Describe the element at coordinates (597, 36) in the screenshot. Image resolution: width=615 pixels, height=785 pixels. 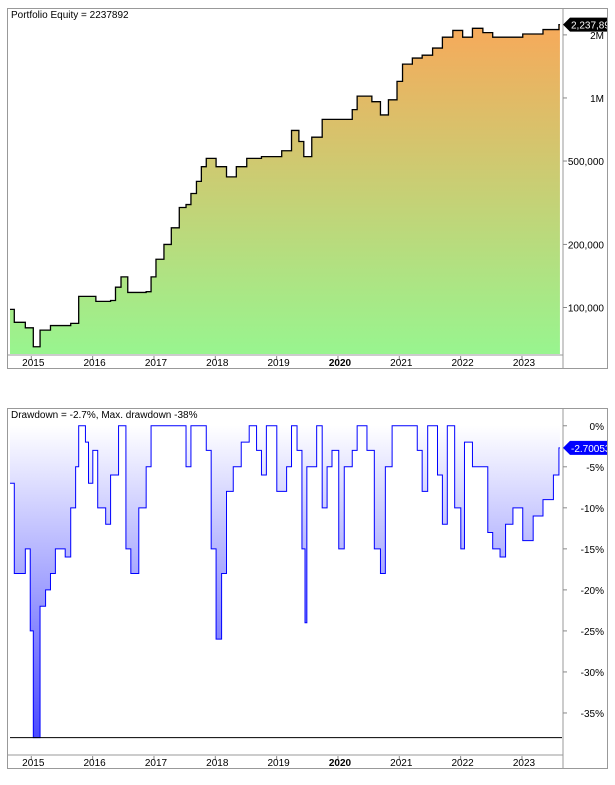
I see `y-tick-label: 2M` at that location.